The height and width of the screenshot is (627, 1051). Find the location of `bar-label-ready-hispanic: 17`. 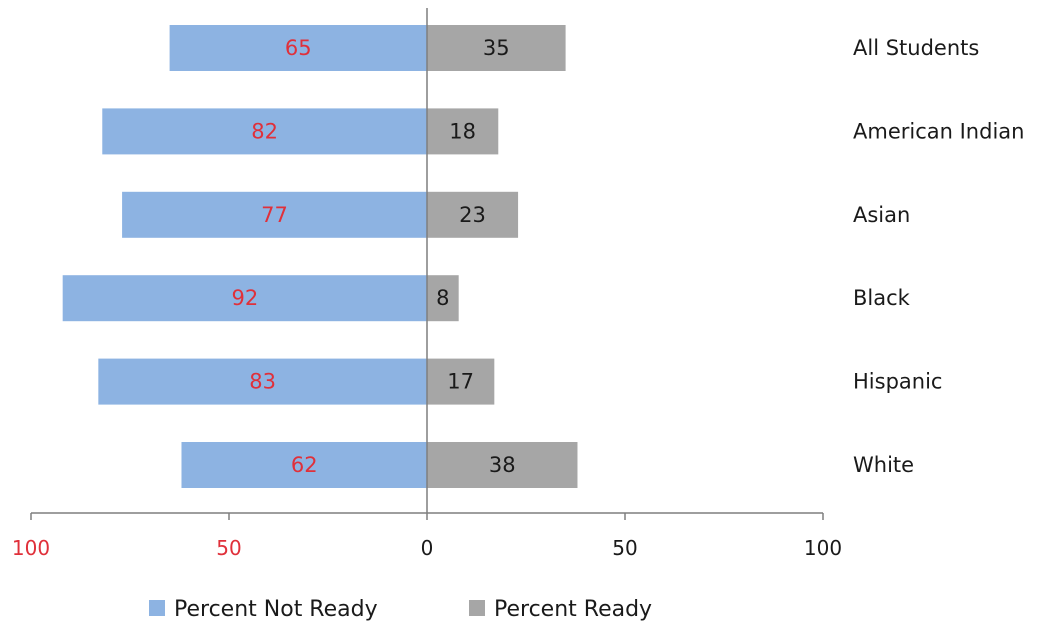

bar-label-ready-hispanic: 17 is located at coordinates (460, 382).